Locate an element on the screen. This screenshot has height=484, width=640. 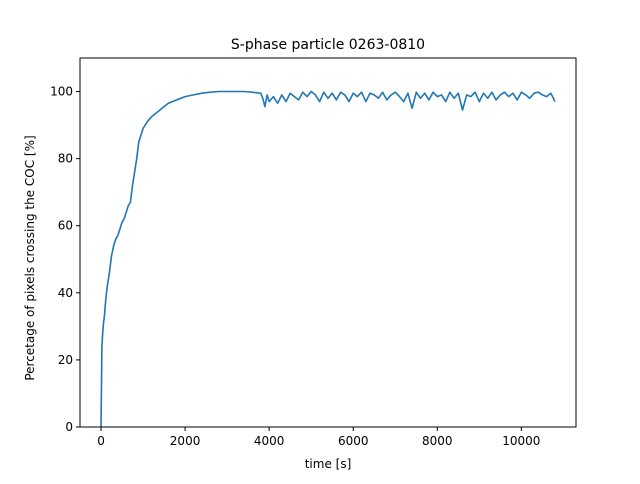
y-axis-label: Percetage of pixels crossing the COC [%] is located at coordinates (30, 257).